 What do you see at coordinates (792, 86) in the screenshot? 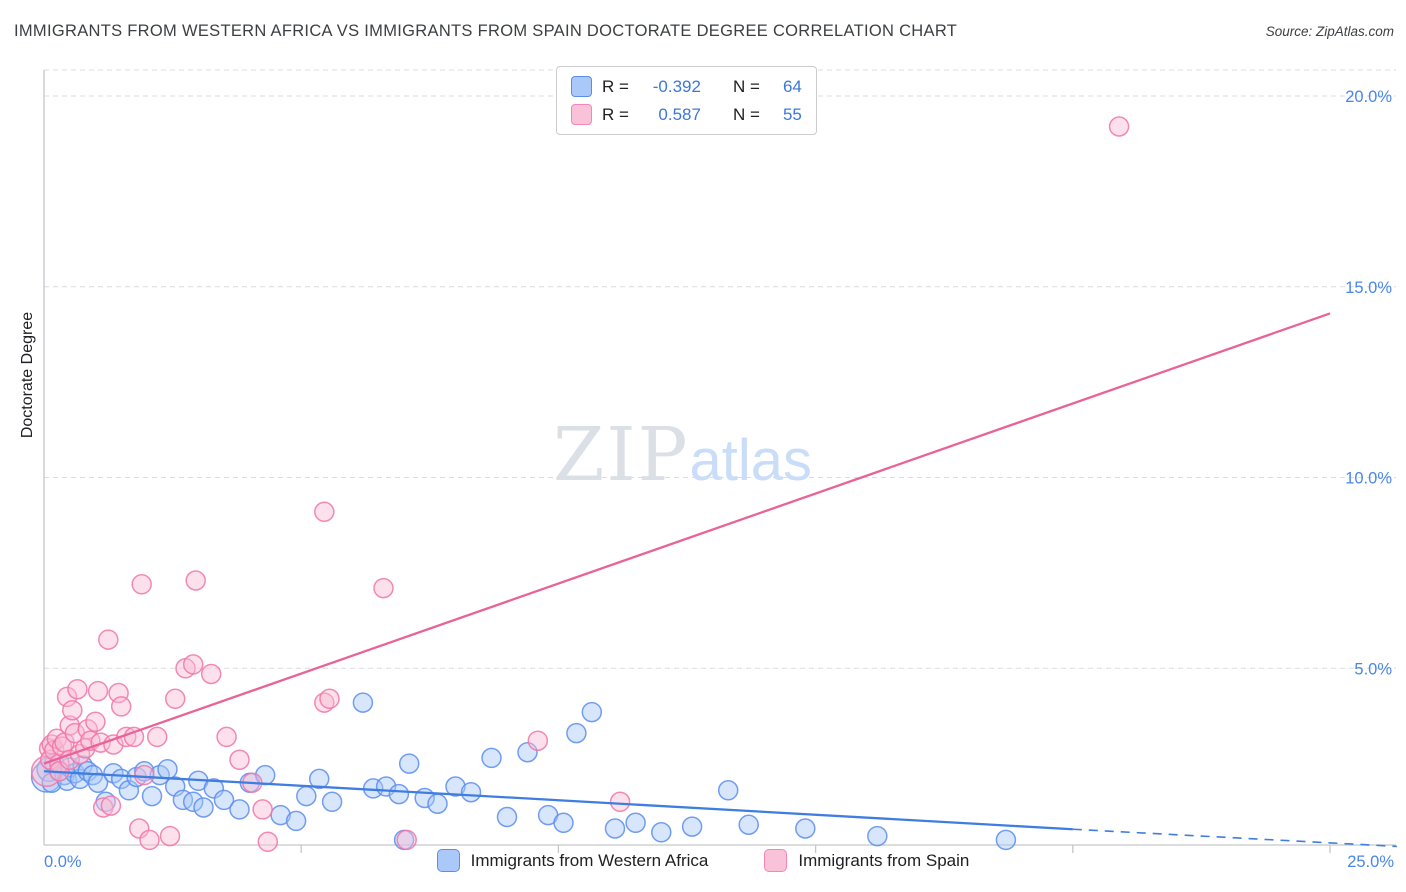
I see `n-value: 64` at bounding box center [792, 86].